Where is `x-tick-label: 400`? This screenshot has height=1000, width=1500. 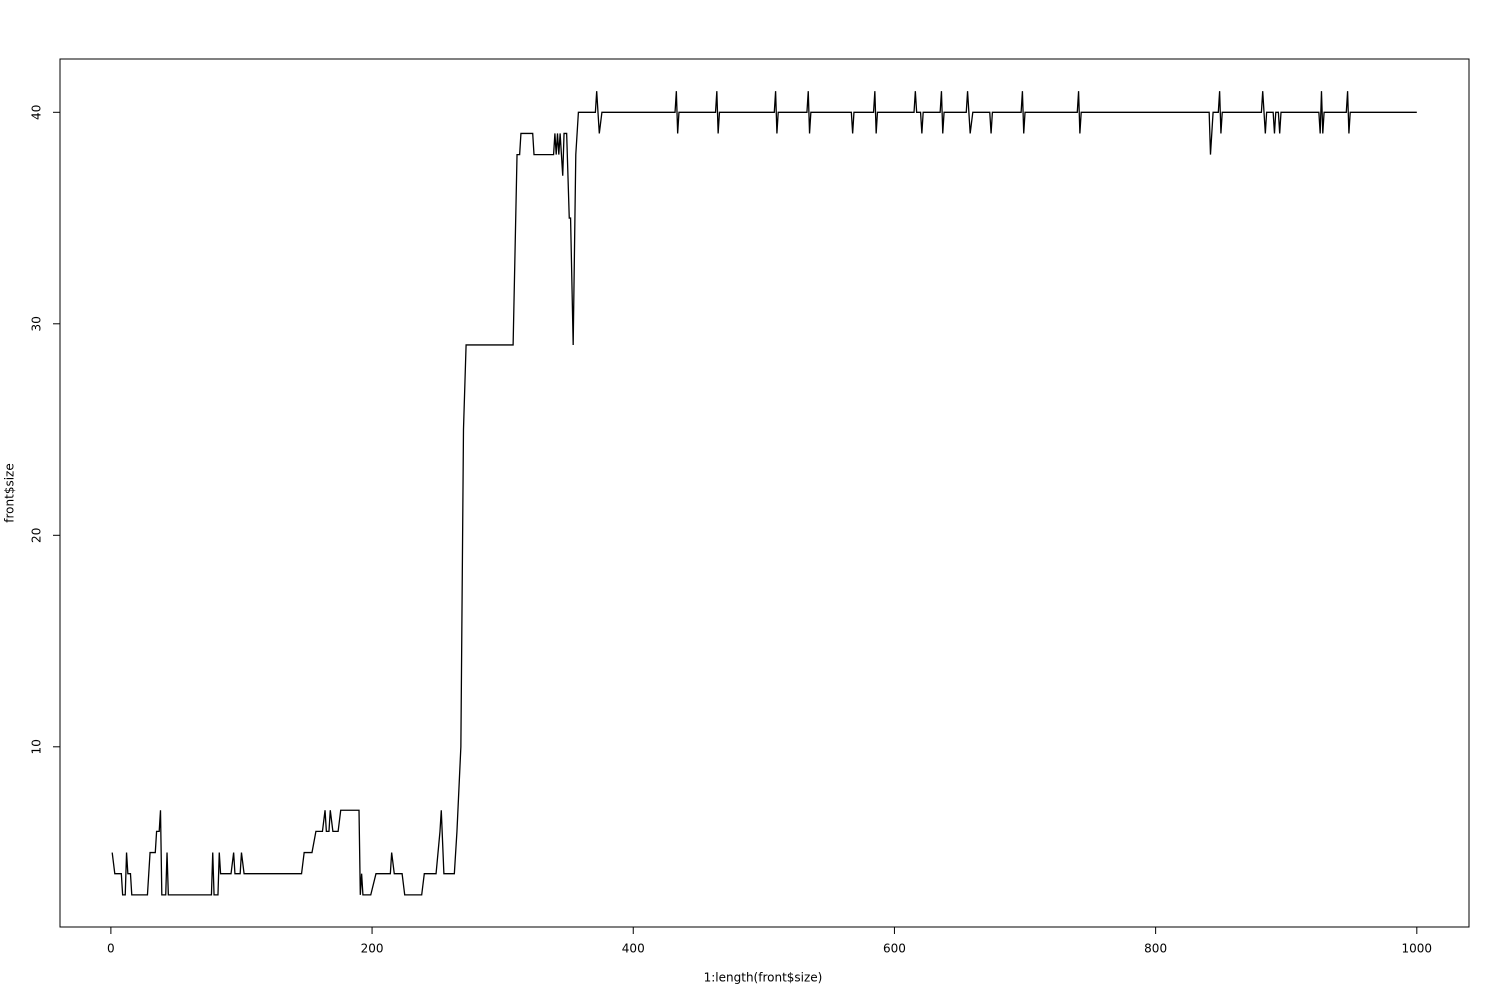
x-tick-label: 400 is located at coordinates (633, 949).